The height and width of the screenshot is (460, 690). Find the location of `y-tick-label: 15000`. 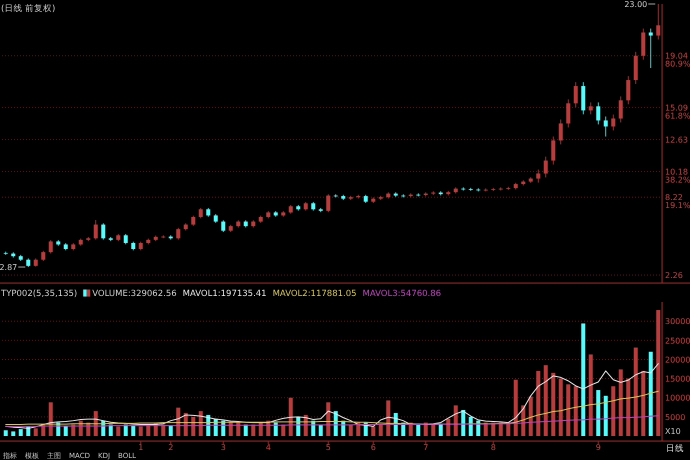

y-tick-label: 15000 is located at coordinates (677, 379).